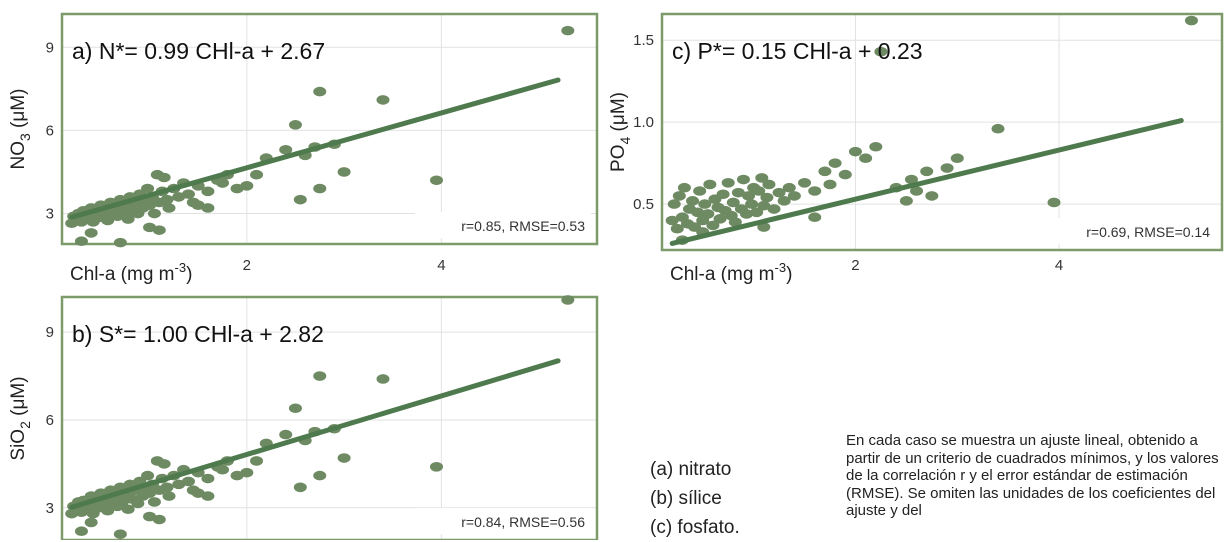  What do you see at coordinates (797, 51) in the screenshot?
I see `fit-equation: c) P*= 0.15 CHl-a + 0.23` at bounding box center [797, 51].